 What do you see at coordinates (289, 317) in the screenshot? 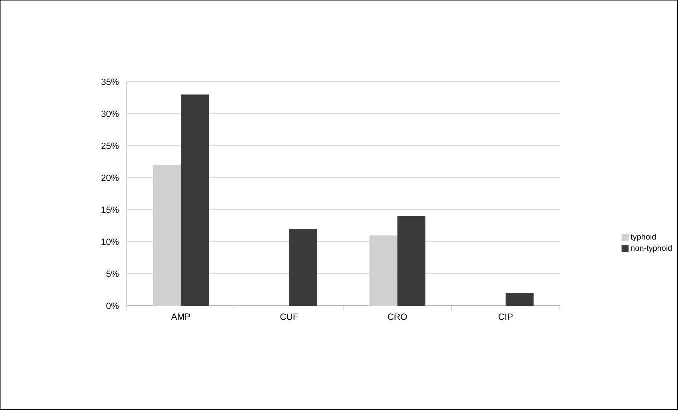
I see `x-tick-label: CUF` at bounding box center [289, 317].